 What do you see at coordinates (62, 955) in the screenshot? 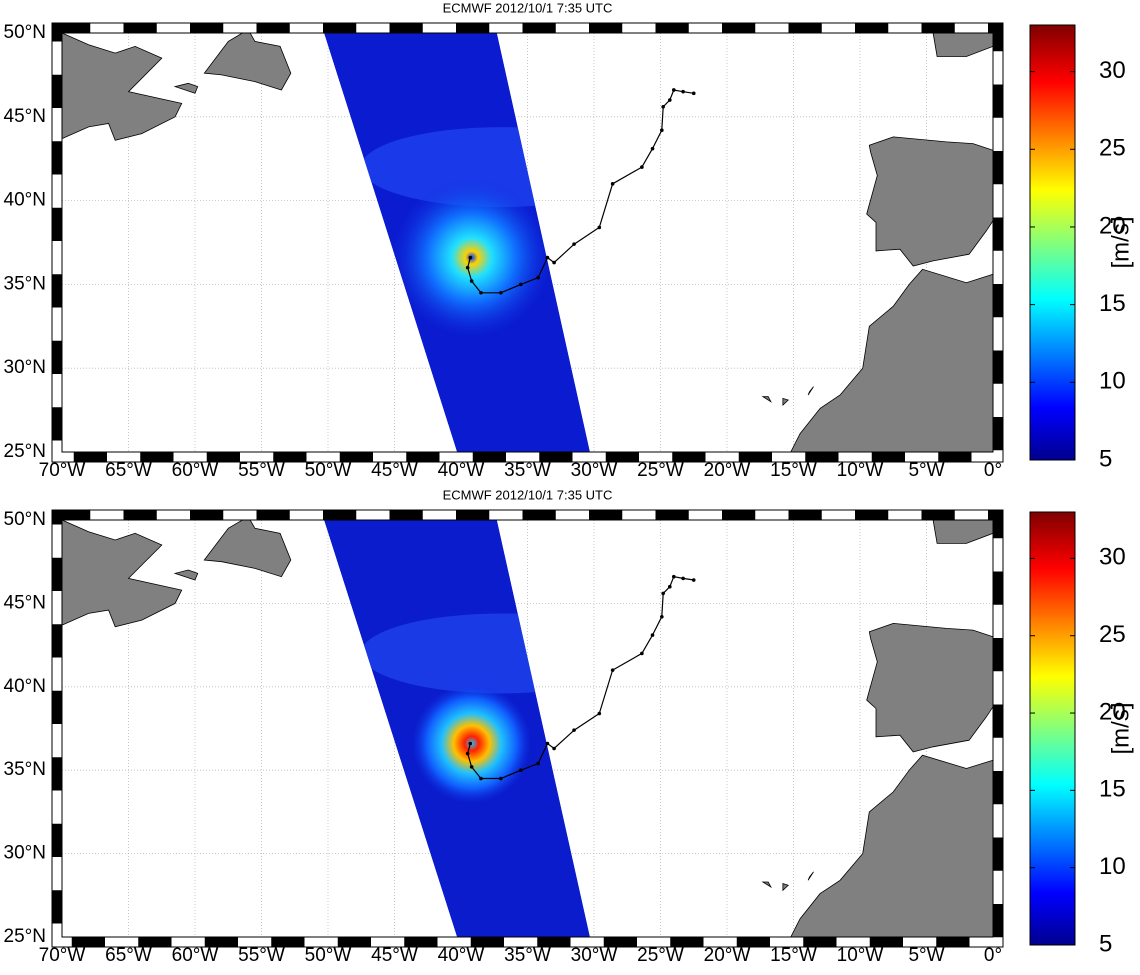
I see `lon-tick-label: 70°W` at bounding box center [62, 955].